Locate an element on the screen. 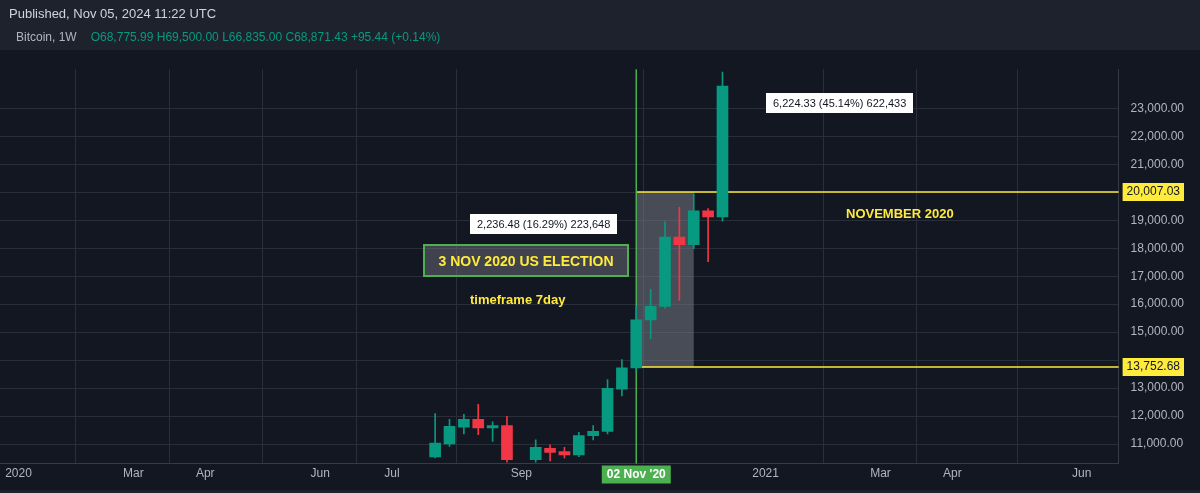 This screenshot has height=493, width=1200. y-tick-label: 19,000.00 is located at coordinates (1157, 219).